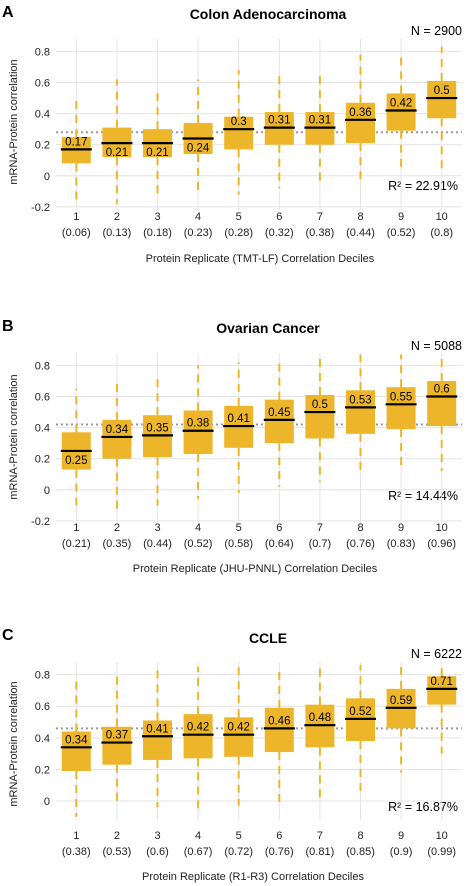  Describe the element at coordinates (441, 852) in the screenshot. I see `x-tick-sublabel: (0.99)` at that location.